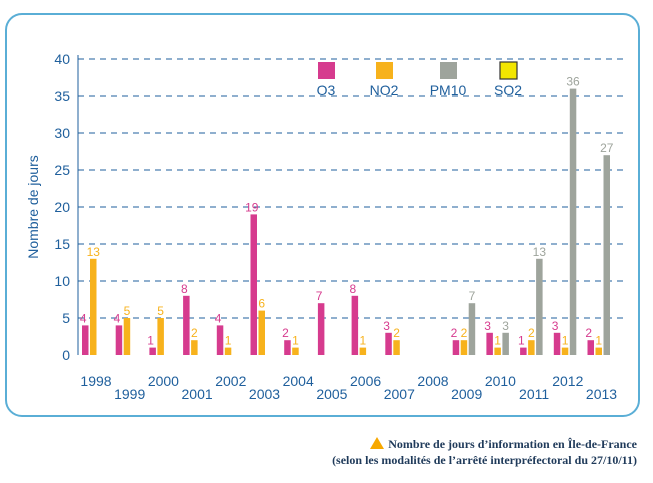  What do you see at coordinates (508, 90) in the screenshot?
I see `legend-label-so2: SO2` at bounding box center [508, 90].